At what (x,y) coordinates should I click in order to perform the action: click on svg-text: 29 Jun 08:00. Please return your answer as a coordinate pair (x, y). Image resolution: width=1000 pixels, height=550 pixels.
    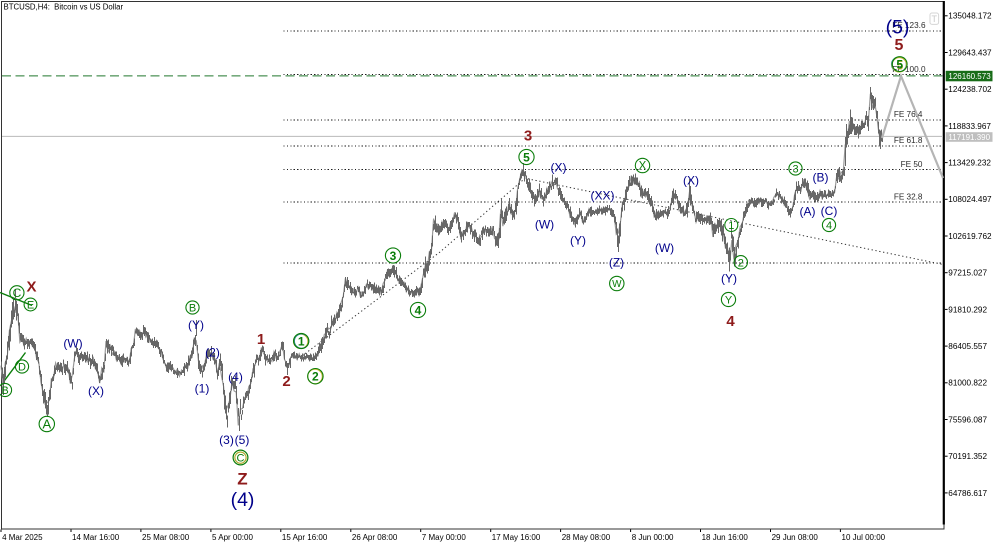
    Looking at the image, I should click on (795, 537).